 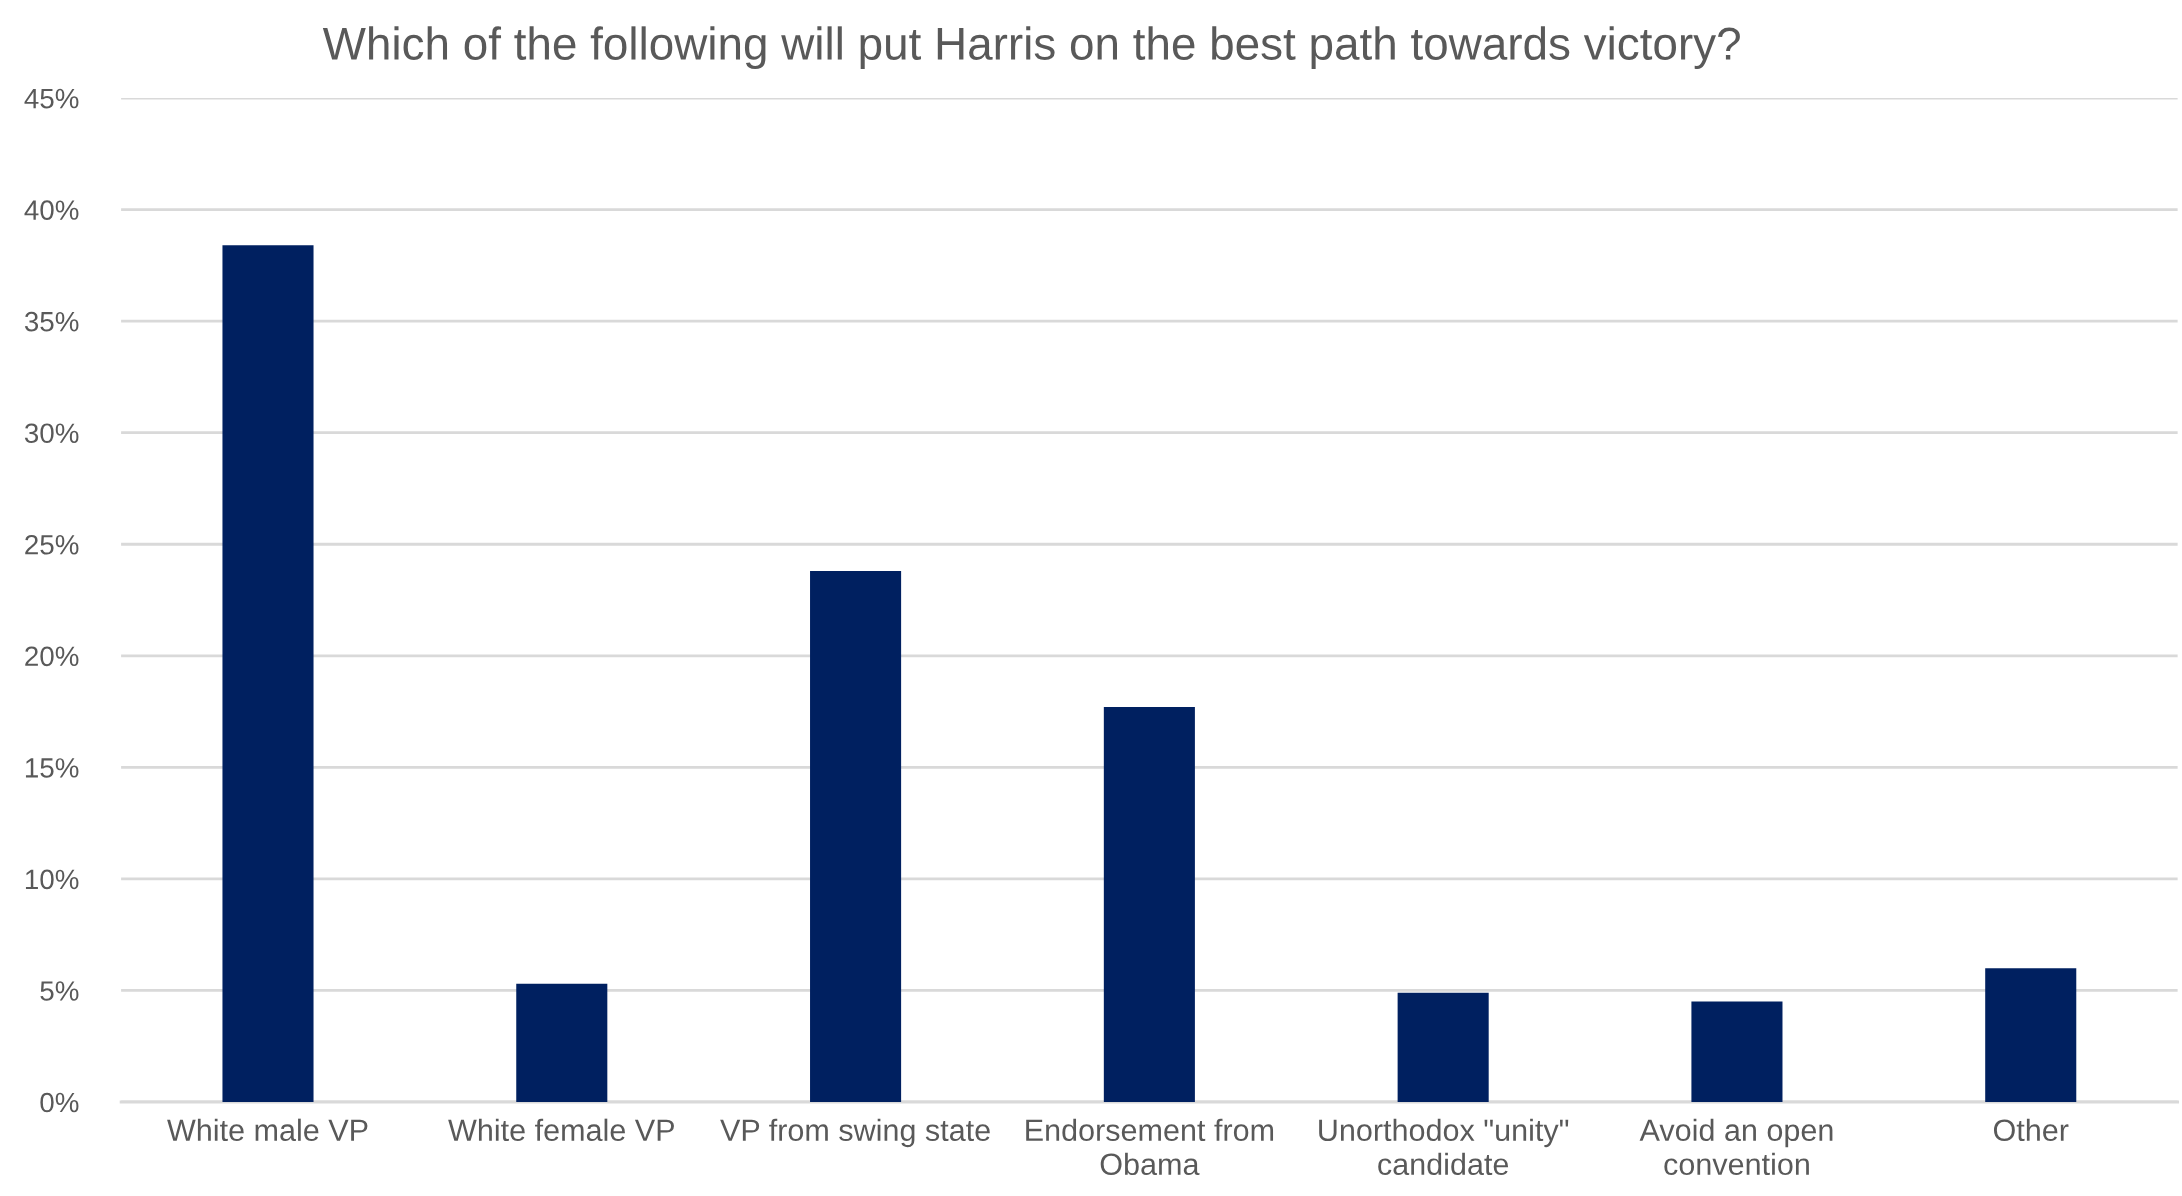 I want to click on y-tick-label: 25%, so click(x=52, y=544).